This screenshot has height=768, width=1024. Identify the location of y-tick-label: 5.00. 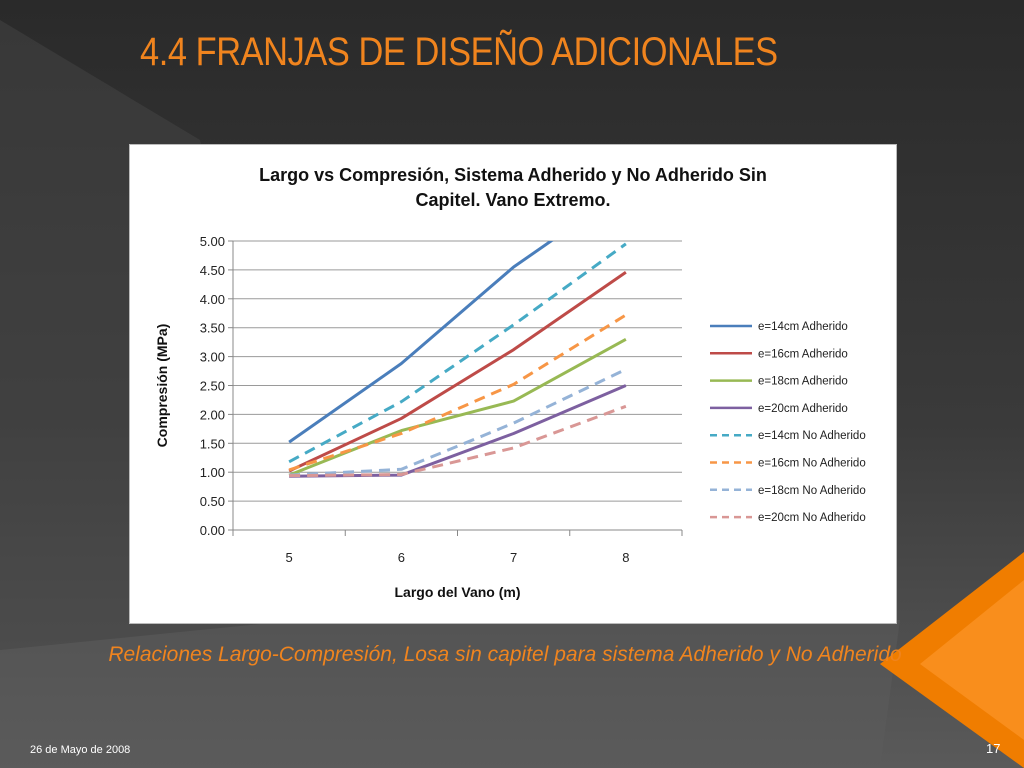
(212, 241).